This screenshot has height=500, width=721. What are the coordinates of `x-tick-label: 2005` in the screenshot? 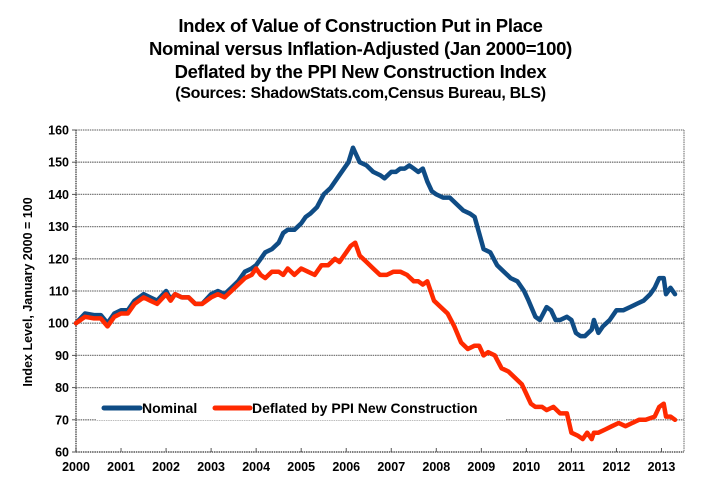 It's located at (301, 467).